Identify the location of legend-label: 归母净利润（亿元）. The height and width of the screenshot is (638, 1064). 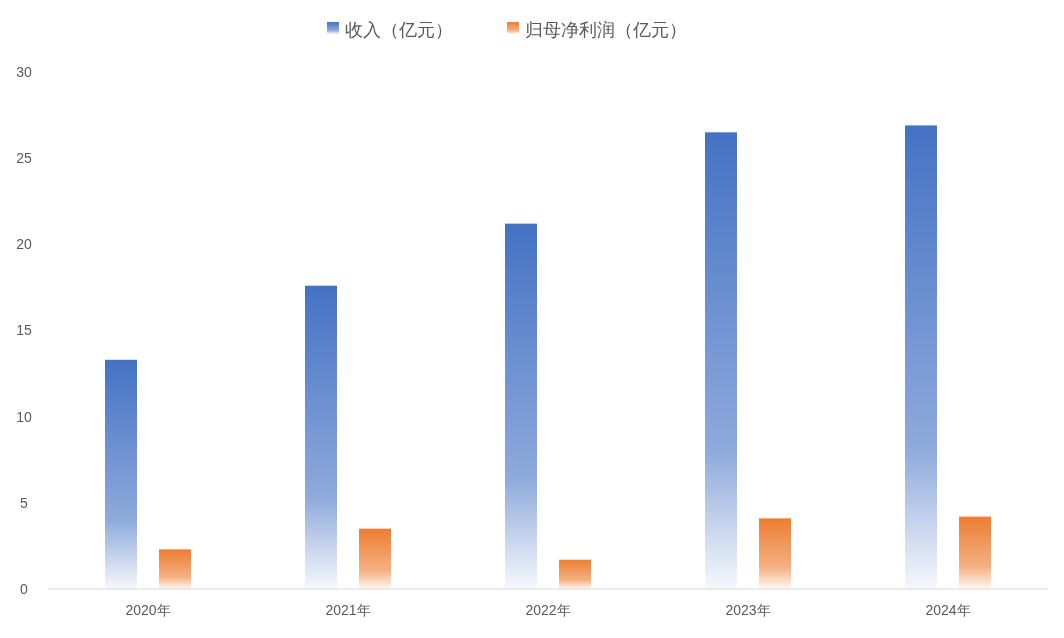
(606, 30).